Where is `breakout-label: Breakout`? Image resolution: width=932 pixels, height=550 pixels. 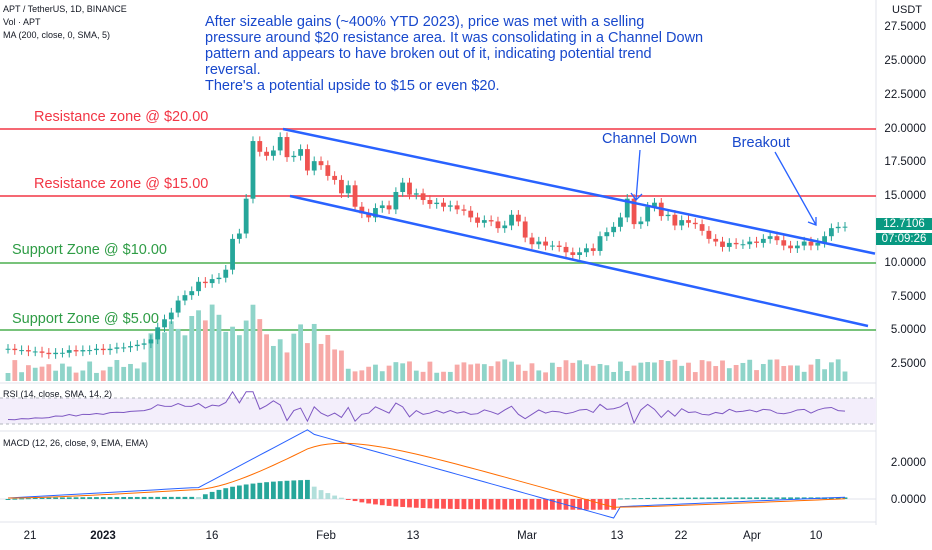 breakout-label: Breakout is located at coordinates (761, 143).